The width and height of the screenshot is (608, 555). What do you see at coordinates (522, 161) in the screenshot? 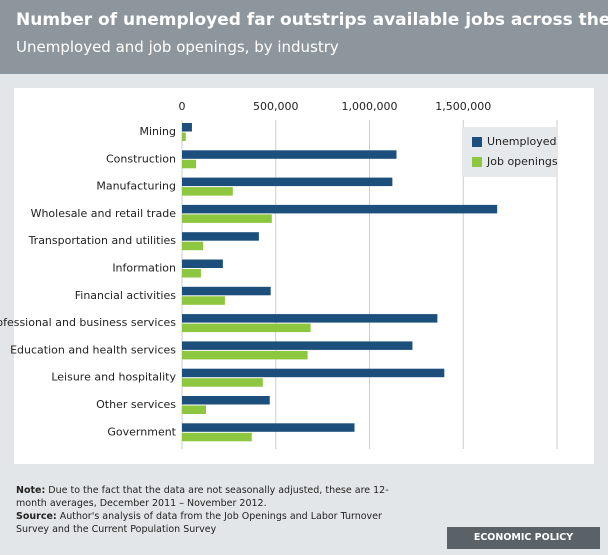
I see `legend-label: Job openings` at bounding box center [522, 161].